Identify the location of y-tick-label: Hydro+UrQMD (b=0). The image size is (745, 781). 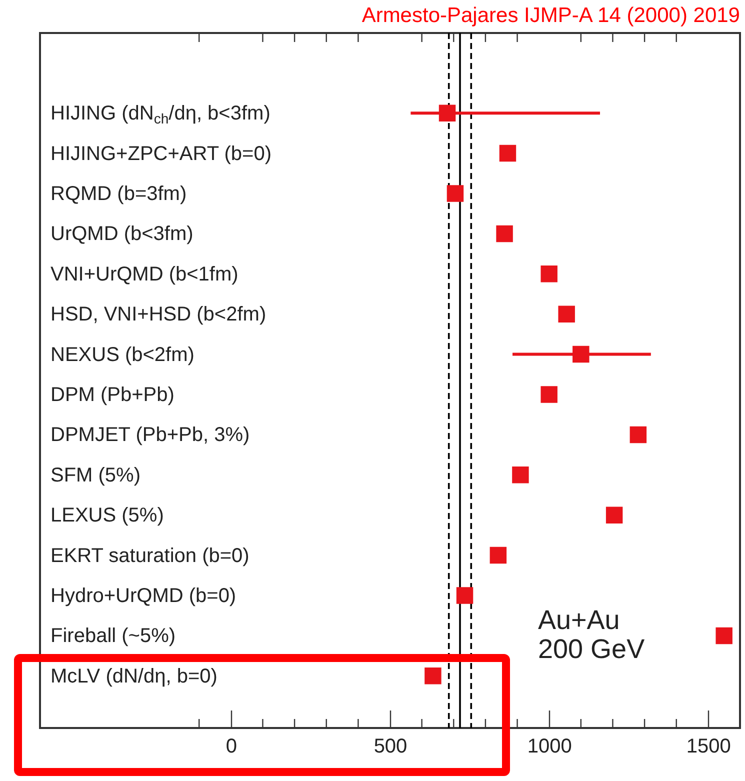
(143, 596).